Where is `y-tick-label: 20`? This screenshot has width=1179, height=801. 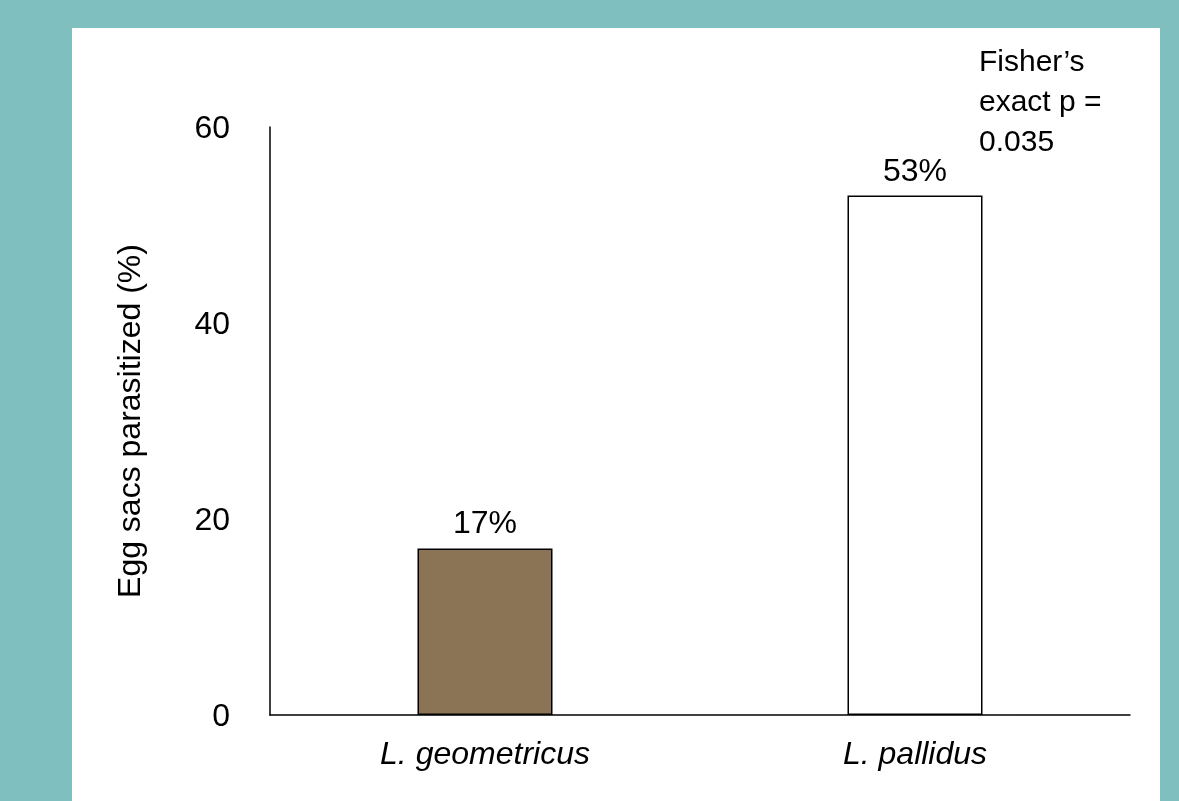 y-tick-label: 20 is located at coordinates (212, 519).